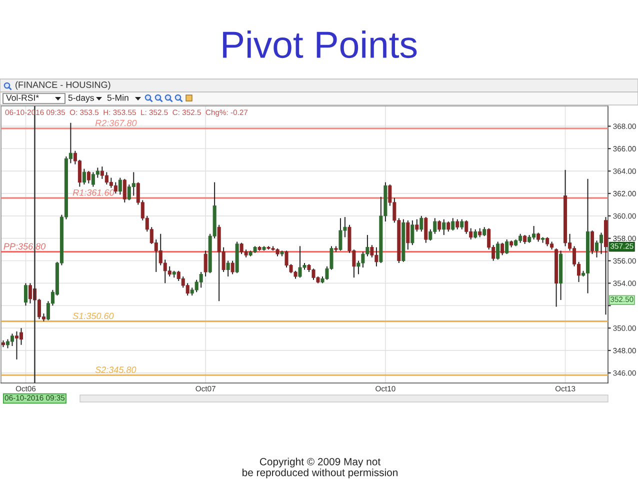 Image resolution: width=638 pixels, height=479 pixels. What do you see at coordinates (93, 316) in the screenshot?
I see `ref-line-label: S1:350.60` at bounding box center [93, 316].